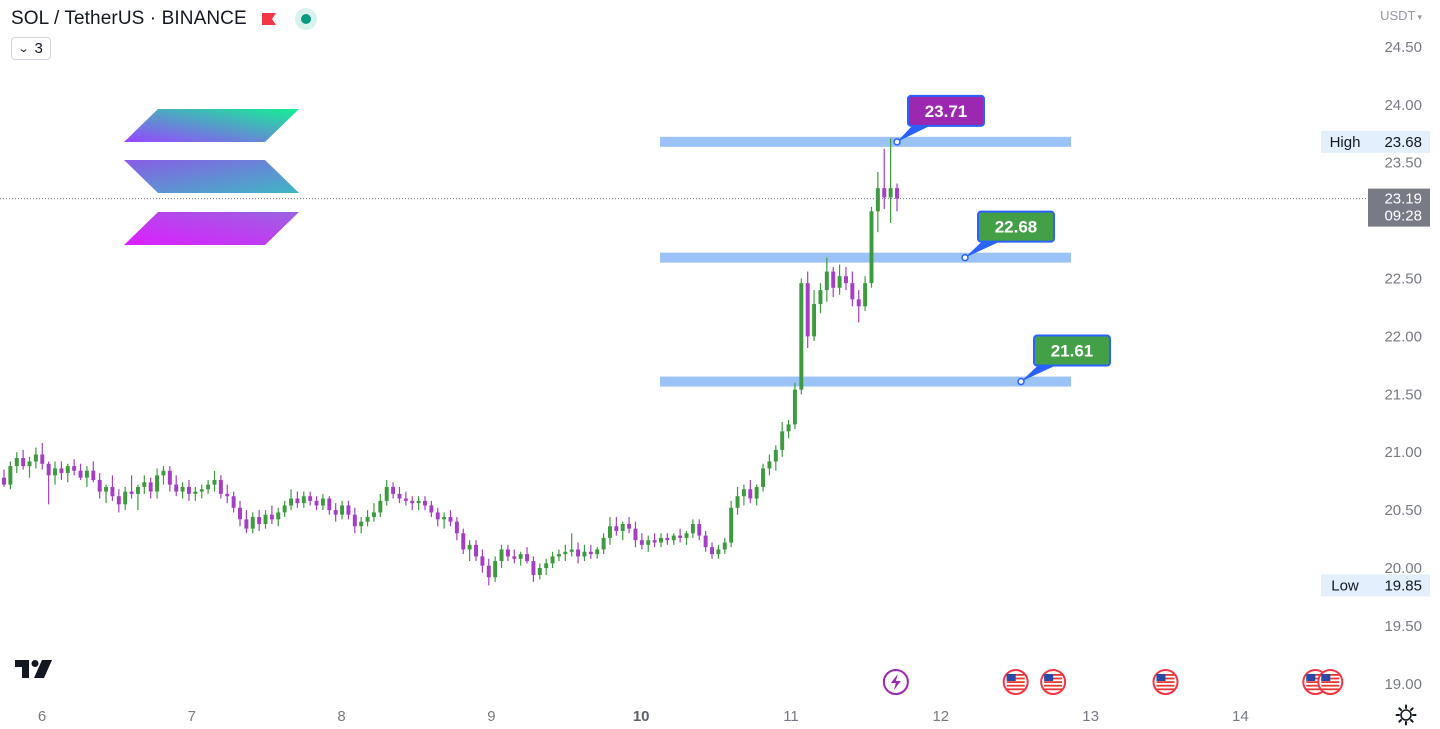 The height and width of the screenshot is (729, 1440). Describe the element at coordinates (1399, 207) in the screenshot. I see `last-price-badge` at that location.